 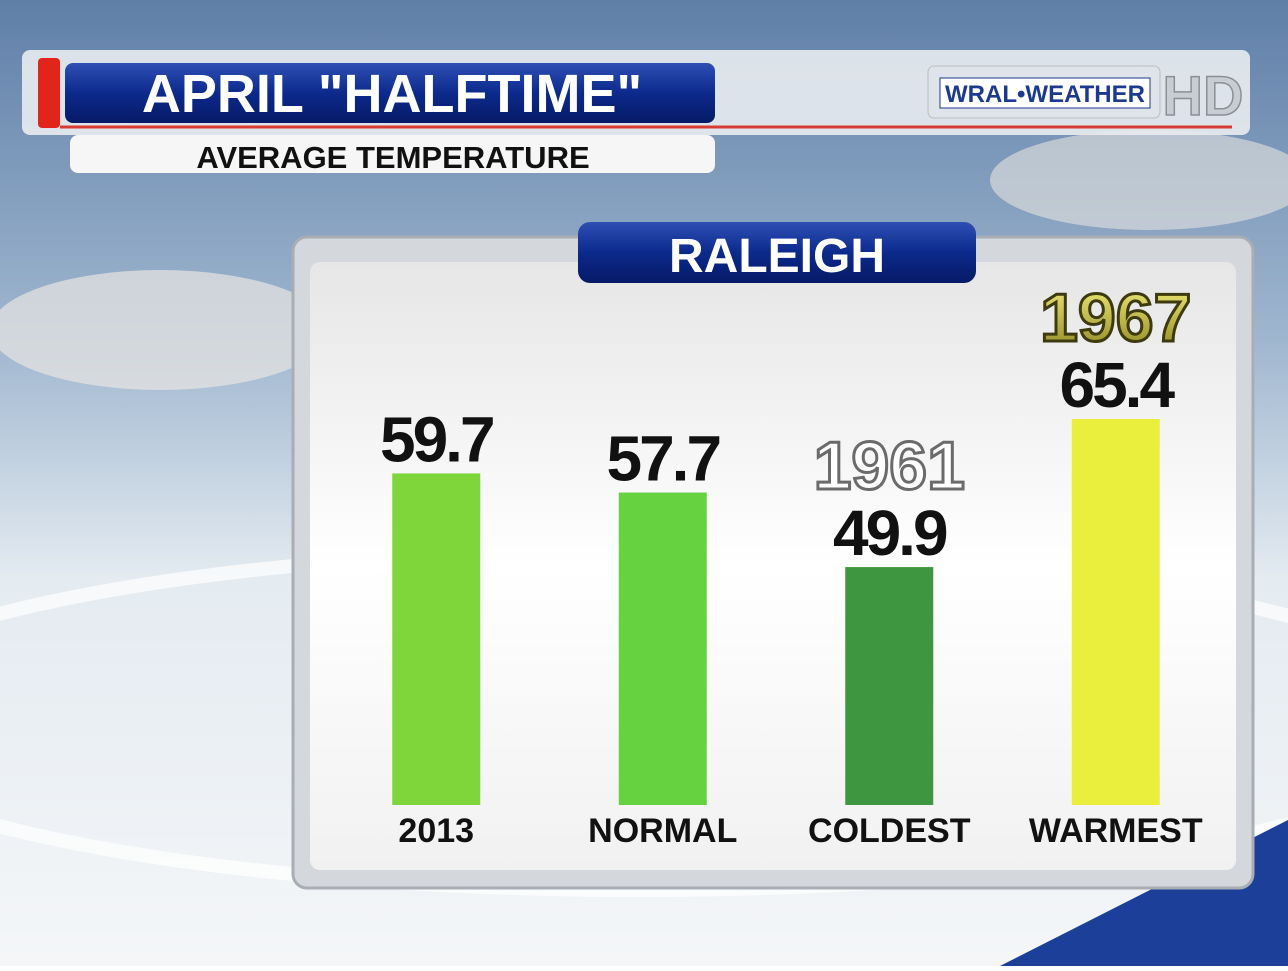 I want to click on value-label: 49.9, so click(x=890, y=533).